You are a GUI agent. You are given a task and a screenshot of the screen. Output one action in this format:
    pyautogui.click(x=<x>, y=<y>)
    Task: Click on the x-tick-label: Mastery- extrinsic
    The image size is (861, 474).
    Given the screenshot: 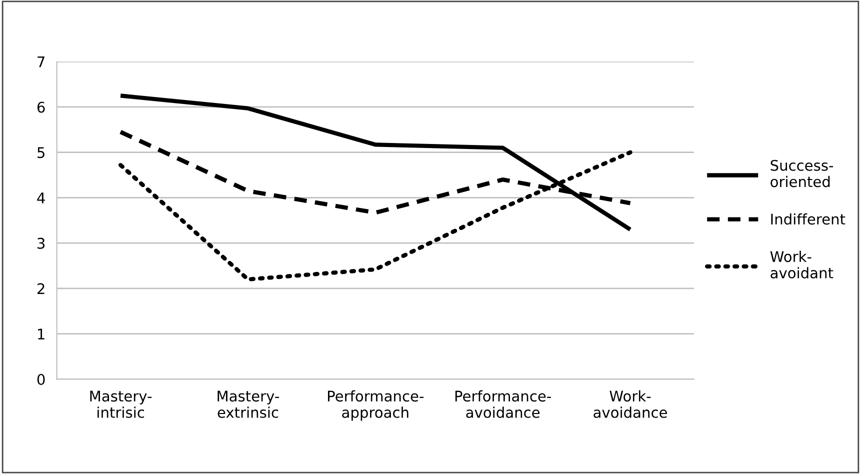 What is the action you would take?
    pyautogui.click(x=248, y=404)
    